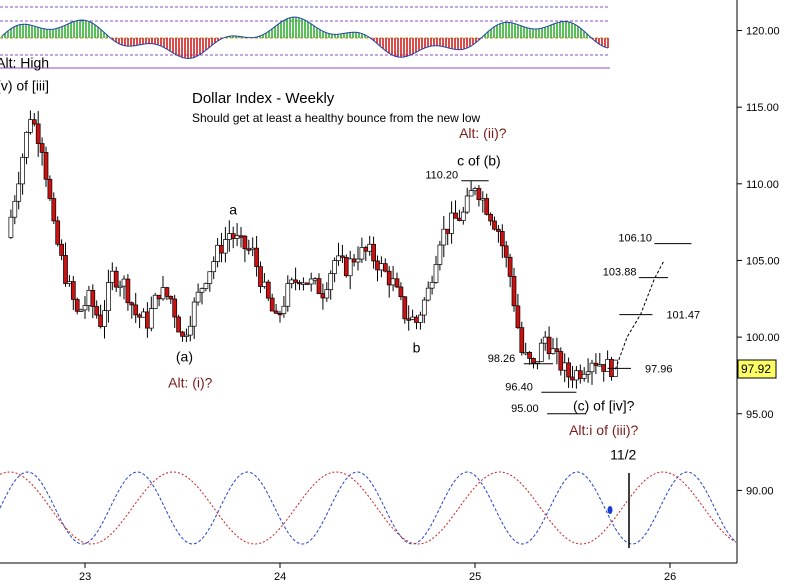  I want to click on oscillator-line, so click(305, 37).